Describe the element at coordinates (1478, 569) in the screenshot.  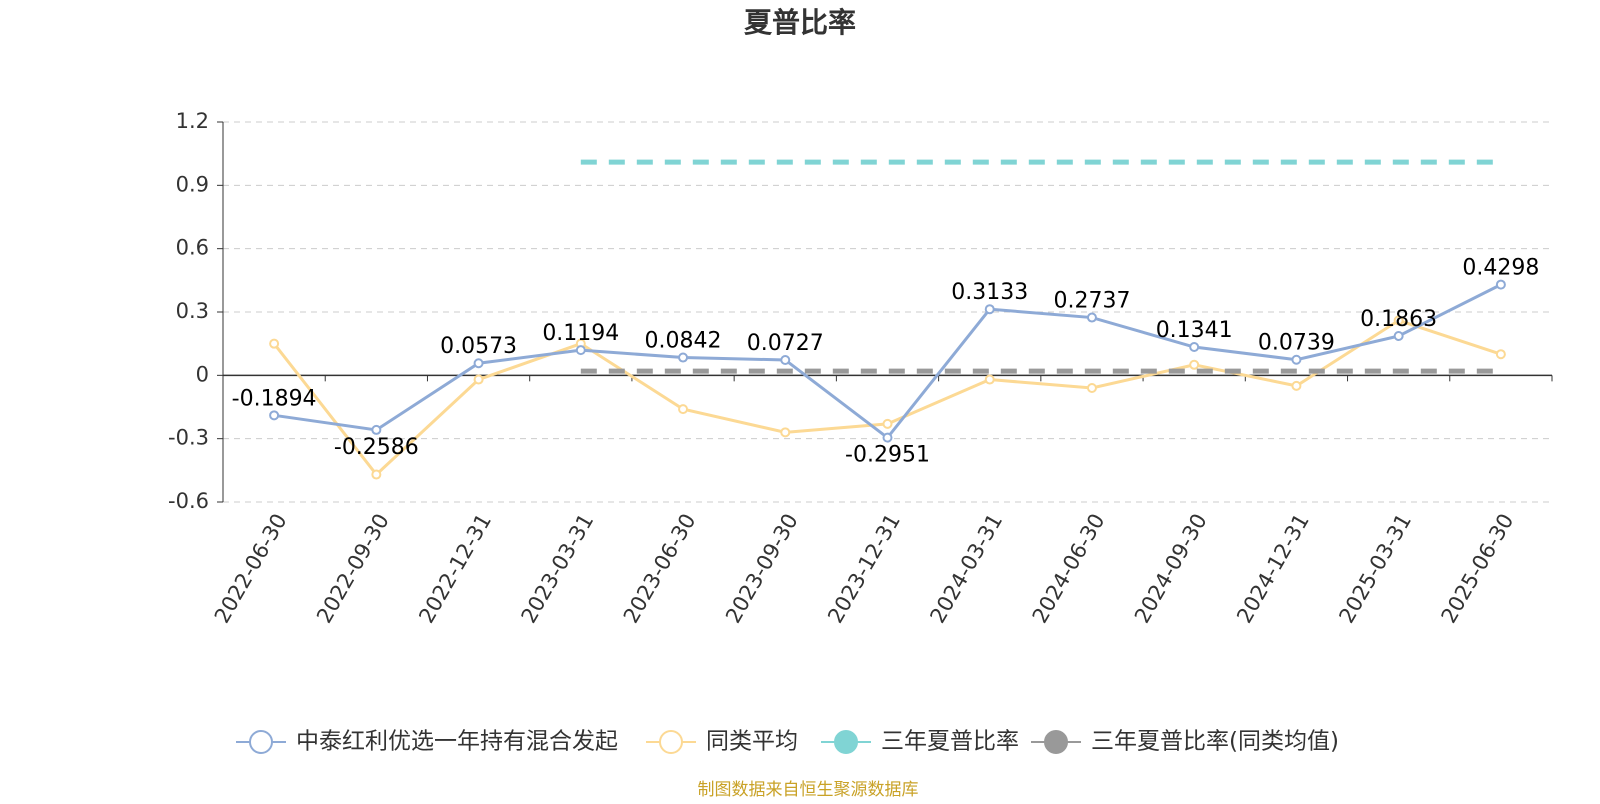
I see `x-tick-label: 2025-06-30` at that location.